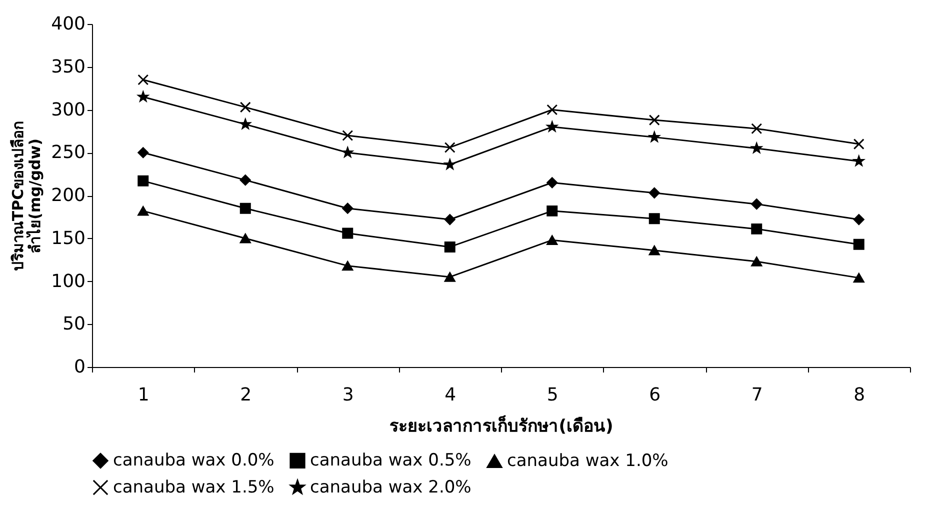 This screenshot has width=941, height=508. What do you see at coordinates (68, 109) in the screenshot?
I see `y-tick-label: 300` at bounding box center [68, 109].